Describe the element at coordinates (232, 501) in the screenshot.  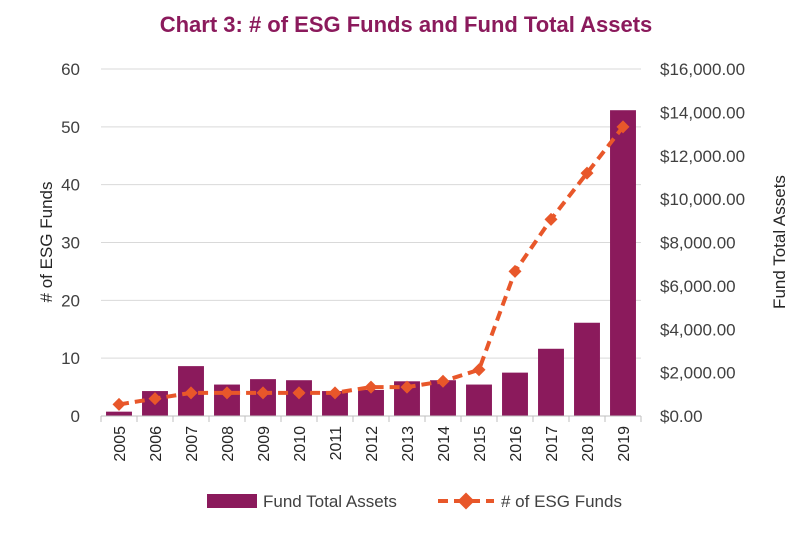
I see `legend-swatch-fund-total-assets` at that location.